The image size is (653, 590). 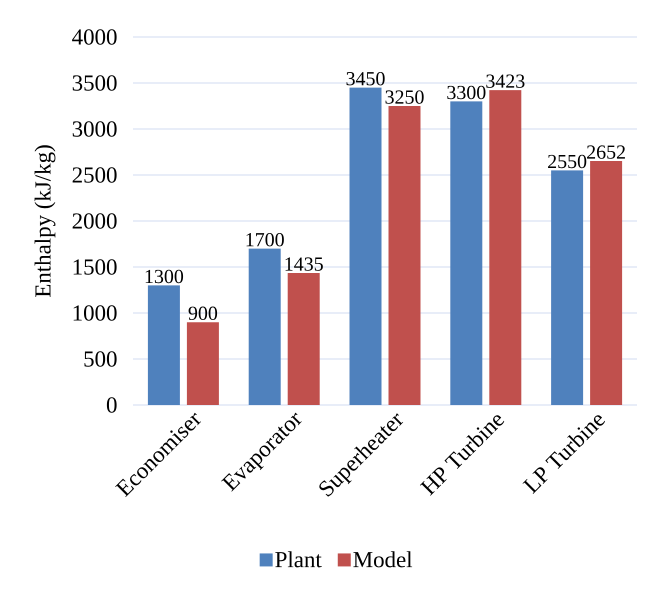 I want to click on y-tick-label: 3000, so click(x=94, y=129).